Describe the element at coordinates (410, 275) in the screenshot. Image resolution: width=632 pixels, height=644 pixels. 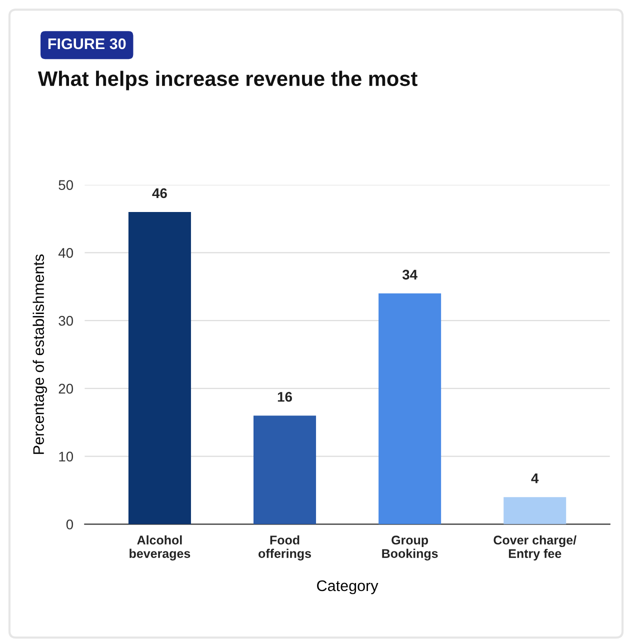
I see `data-label: 34` at that location.